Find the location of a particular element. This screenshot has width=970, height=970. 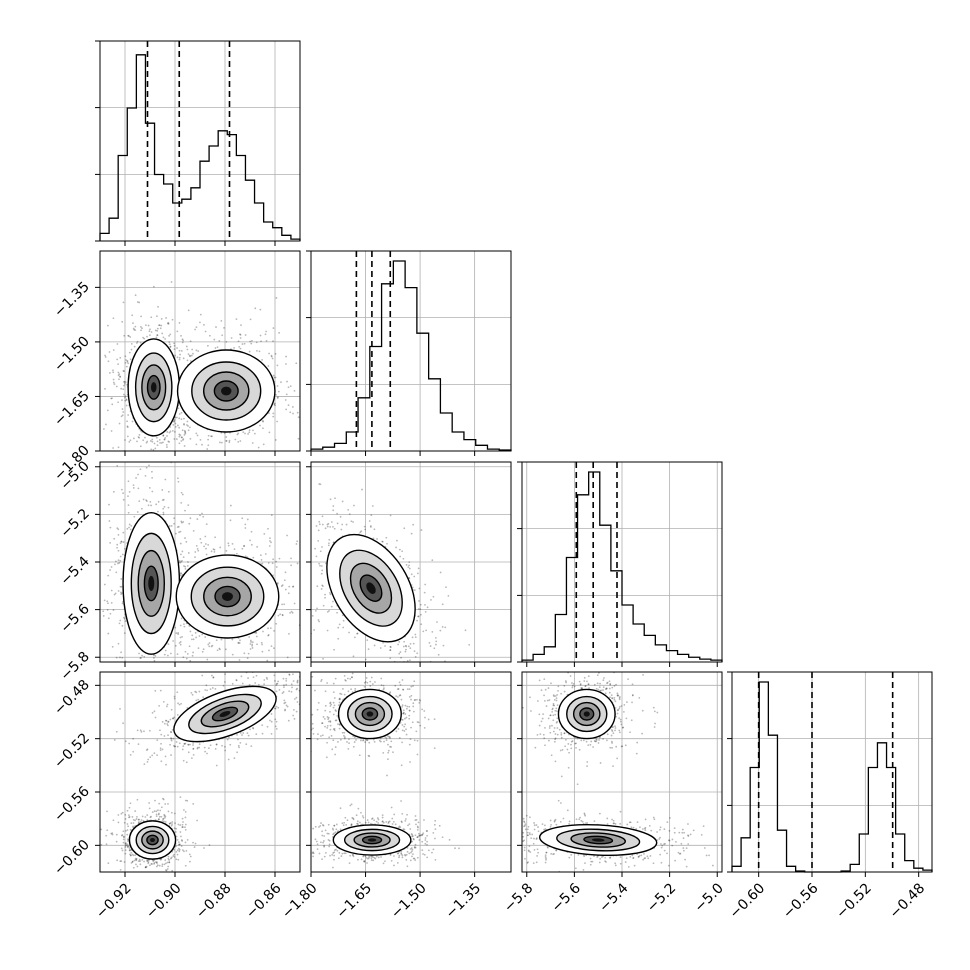

scatter-points is located at coordinates (200, 770).